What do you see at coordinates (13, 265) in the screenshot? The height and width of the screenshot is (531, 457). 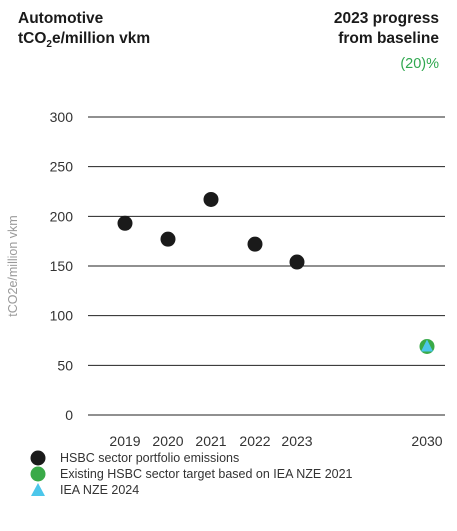 I see `y-axis-label: tCO2e/million vkm` at bounding box center [13, 265].